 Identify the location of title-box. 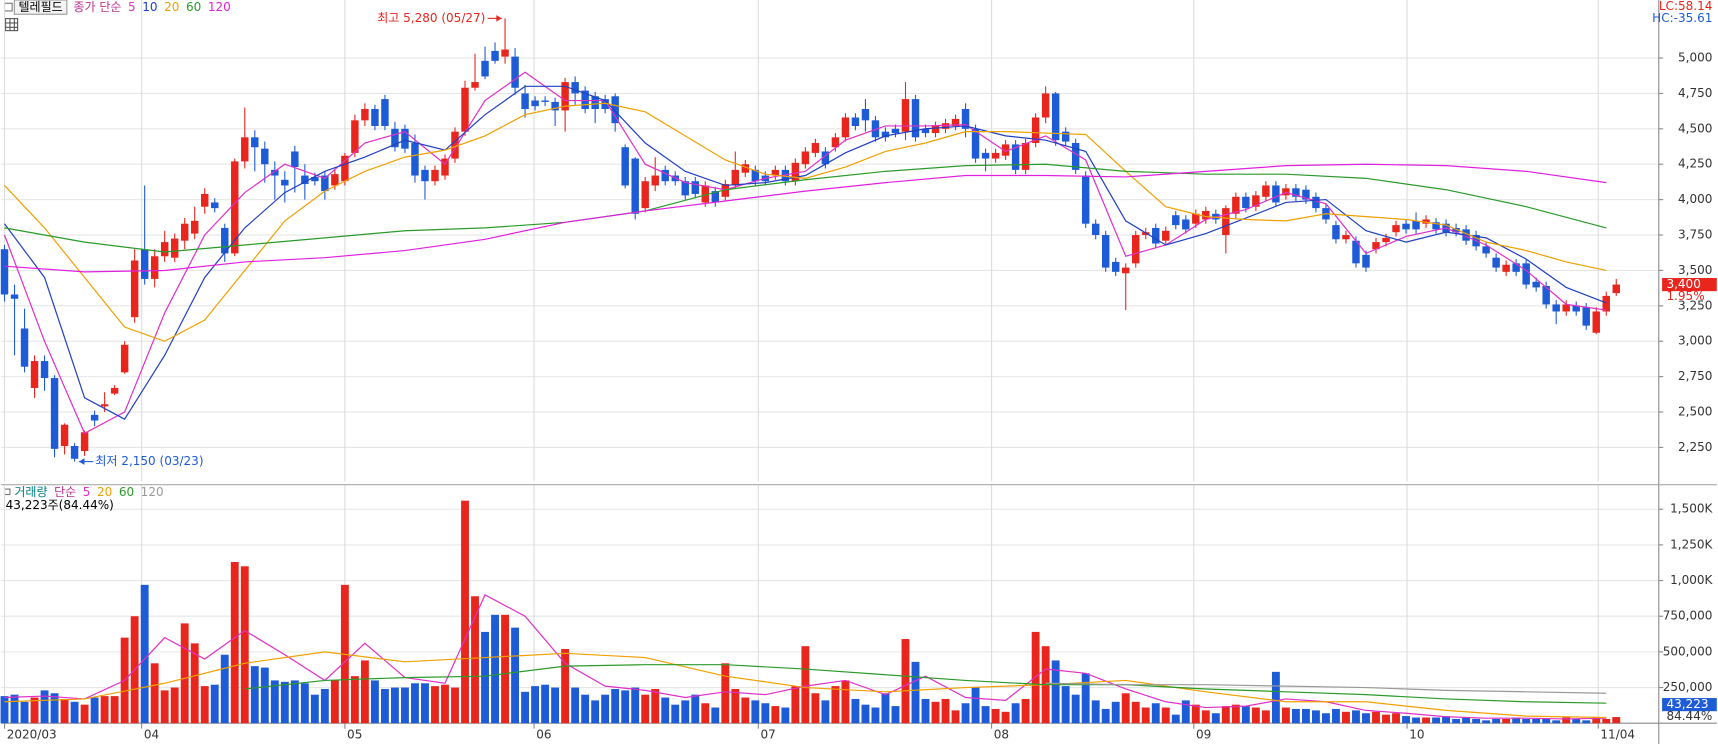
(40, 7).